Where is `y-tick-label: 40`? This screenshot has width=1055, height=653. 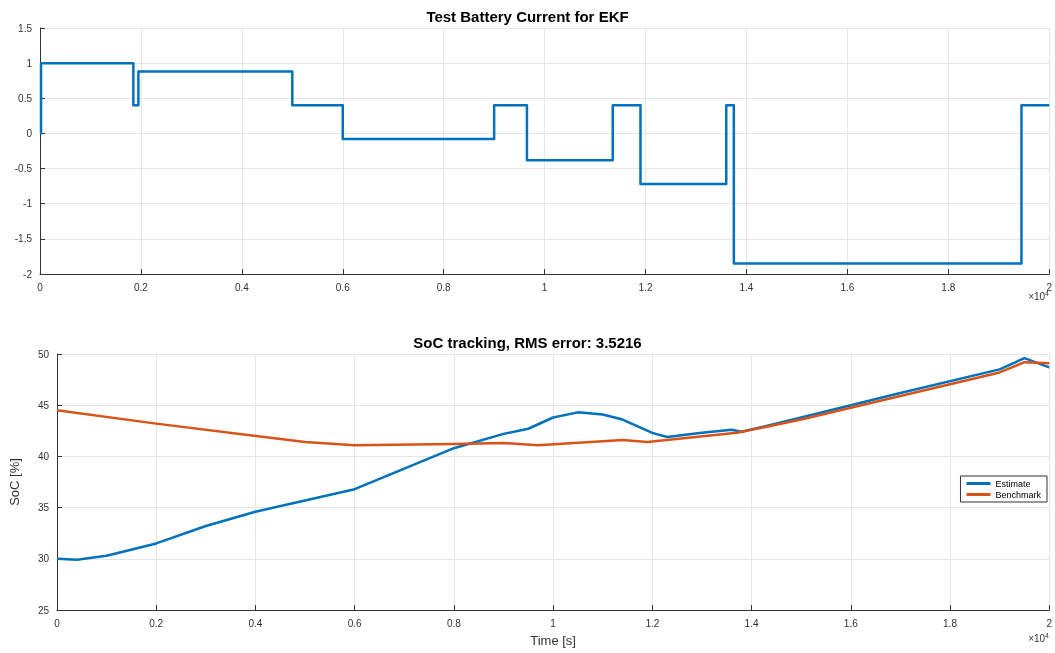 y-tick-label: 40 is located at coordinates (43, 456).